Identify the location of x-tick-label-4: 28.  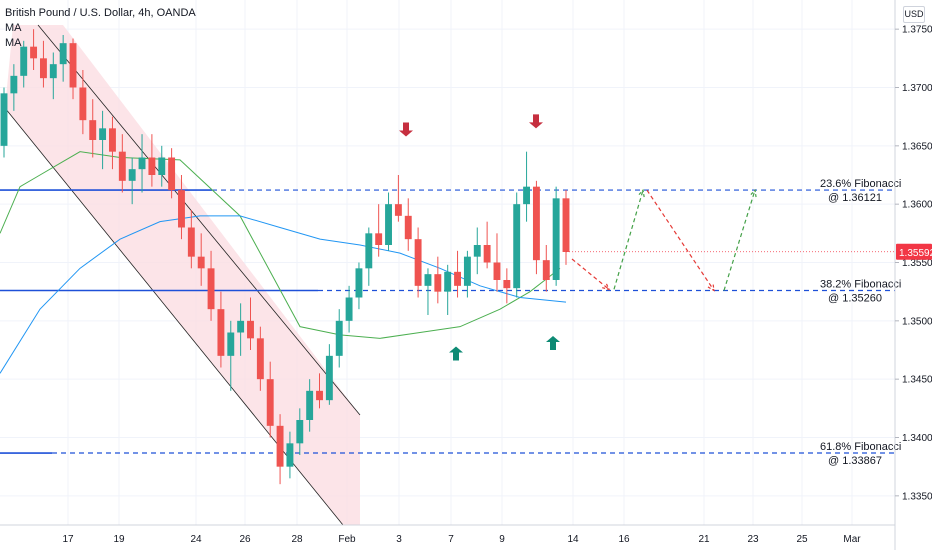
(297, 539).